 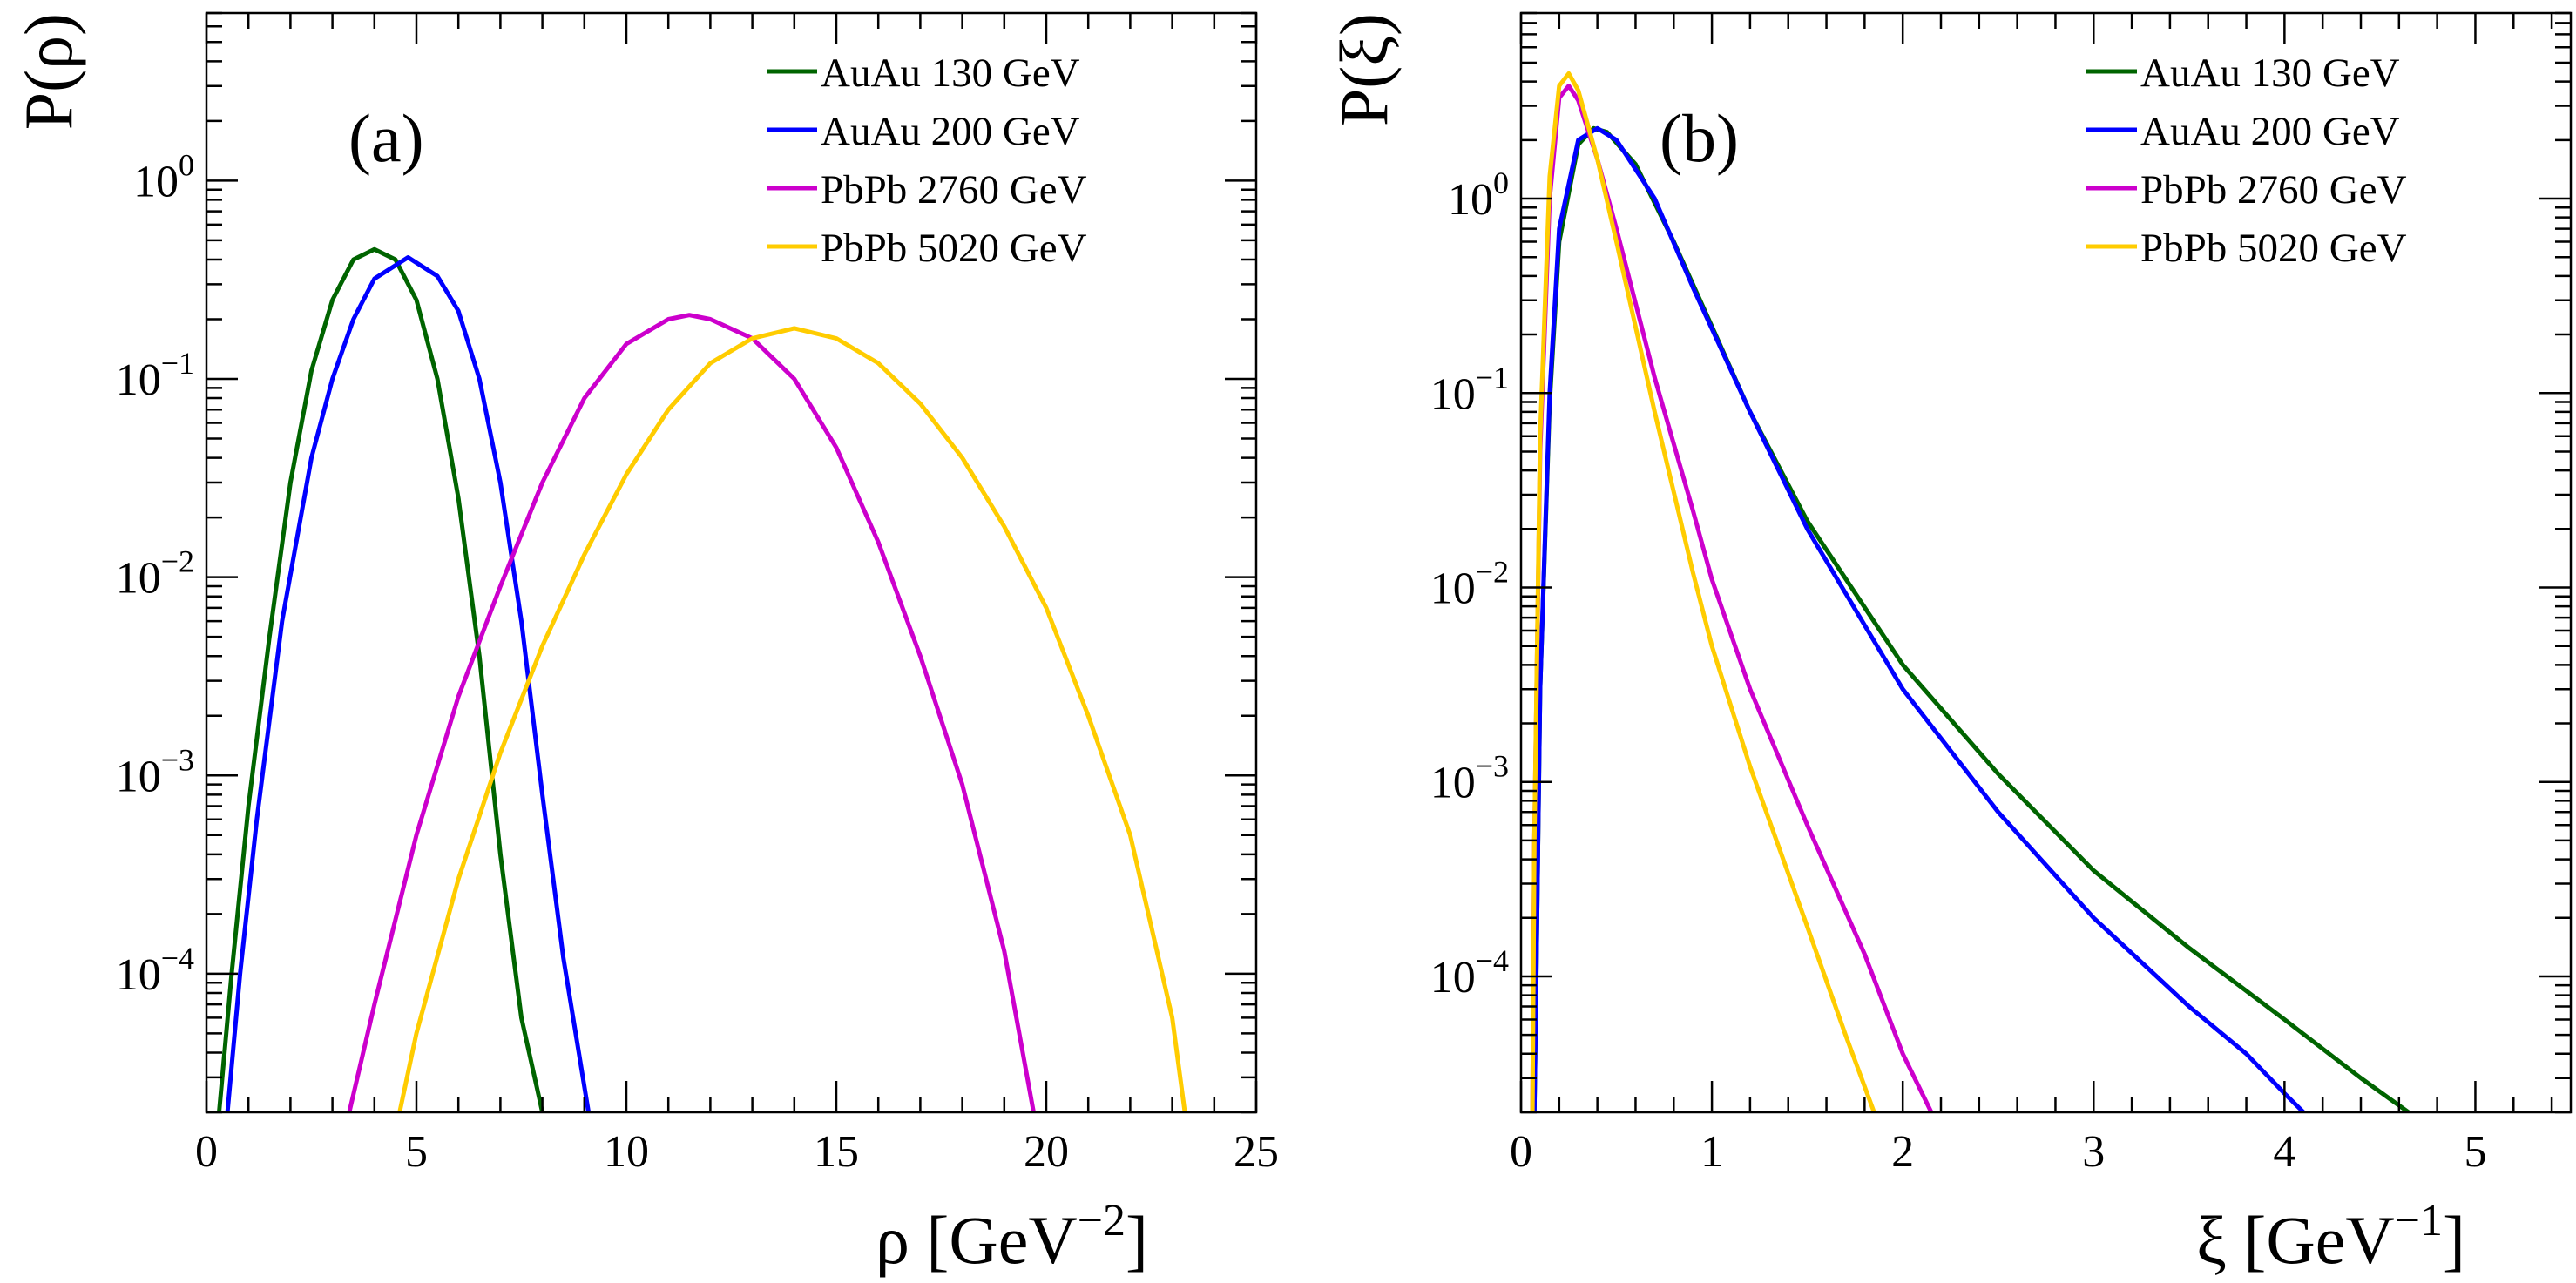 What do you see at coordinates (1256, 1152) in the screenshot?
I see `x-tick-label: 25` at bounding box center [1256, 1152].